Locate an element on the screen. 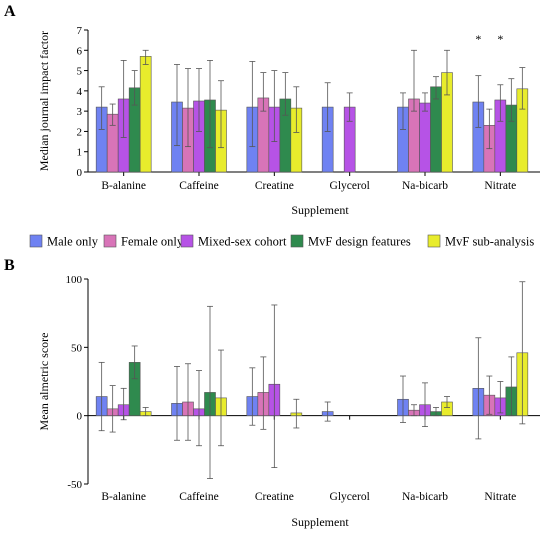 This screenshot has height=533, width=550. y-tick-label: -50 is located at coordinates (74, 485).